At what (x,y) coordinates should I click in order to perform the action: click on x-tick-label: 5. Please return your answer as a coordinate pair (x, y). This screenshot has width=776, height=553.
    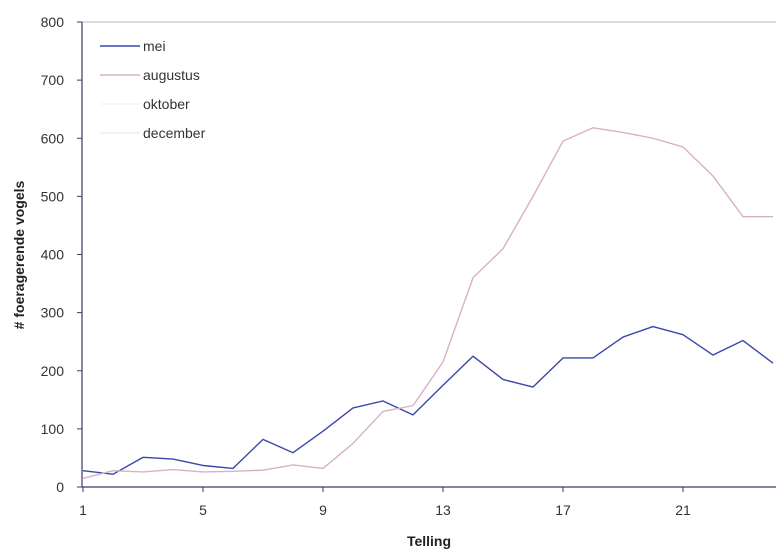
    Looking at the image, I should click on (203, 510).